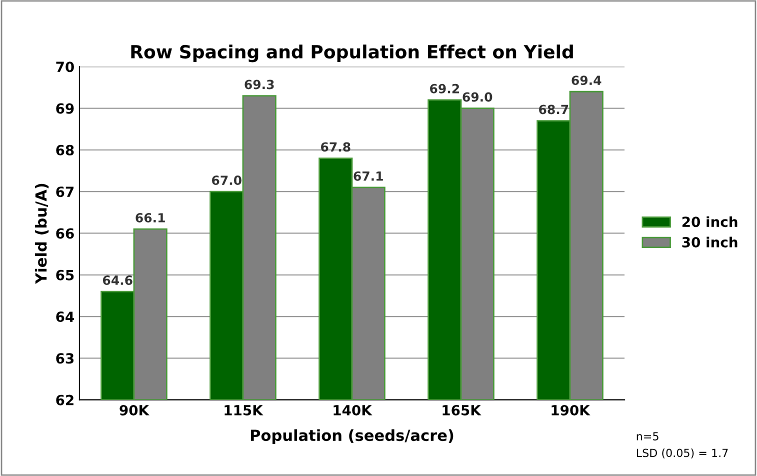 The height and width of the screenshot is (476, 757). What do you see at coordinates (352, 436) in the screenshot?
I see `x-axis-title: Population (seeds/acre)` at bounding box center [352, 436].